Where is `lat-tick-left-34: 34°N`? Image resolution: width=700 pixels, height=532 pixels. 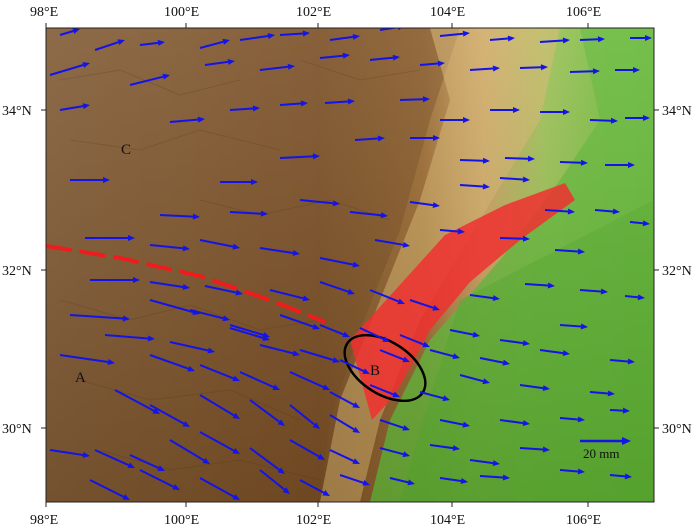 lat-tick-left-34: 34°N is located at coordinates (17, 111).